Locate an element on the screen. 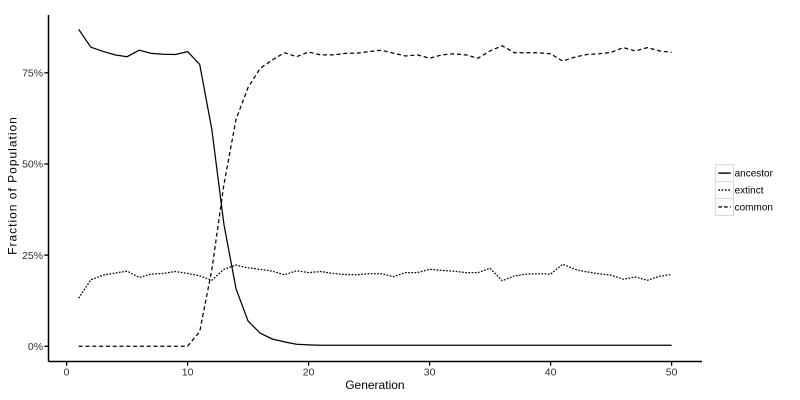 The image size is (800, 400). svg-text: Generation is located at coordinates (374, 385).